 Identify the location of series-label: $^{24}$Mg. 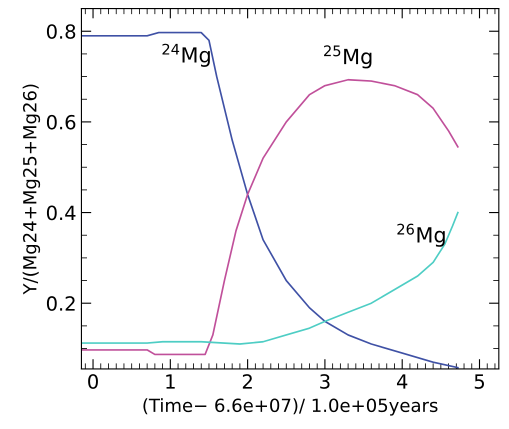
(186, 55).